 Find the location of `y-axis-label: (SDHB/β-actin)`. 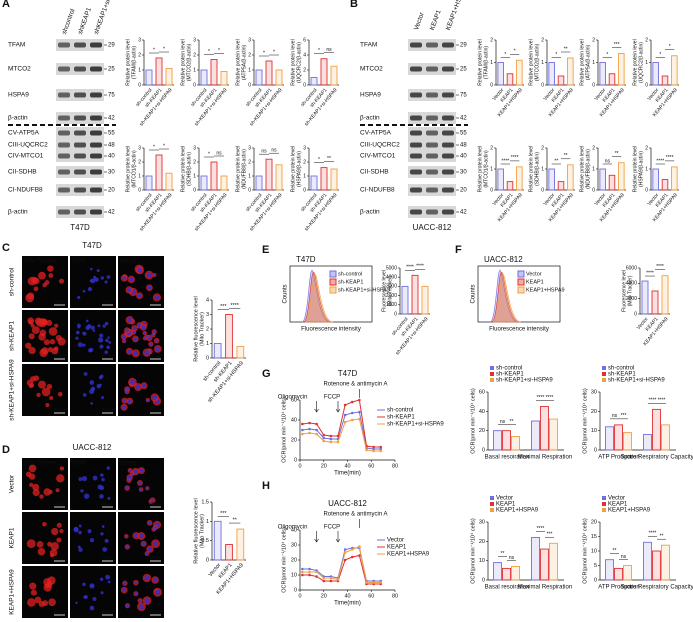

y-axis-label: (SDHB/β-actin) is located at coordinates (189, 169).